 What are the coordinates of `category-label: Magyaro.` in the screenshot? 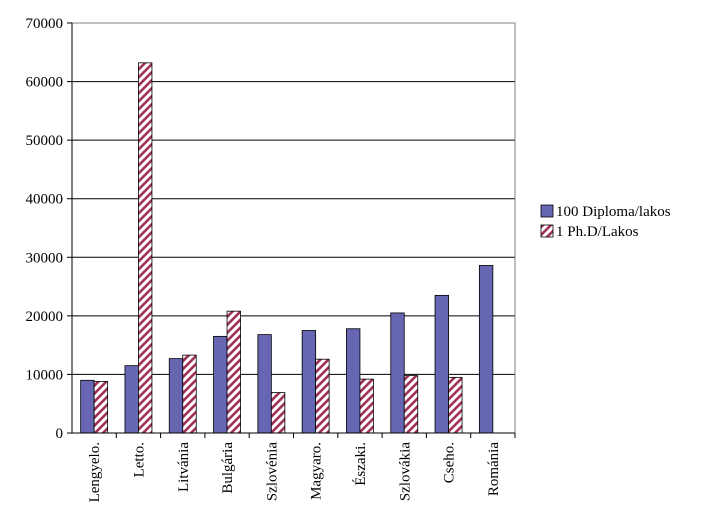 It's located at (317, 471).